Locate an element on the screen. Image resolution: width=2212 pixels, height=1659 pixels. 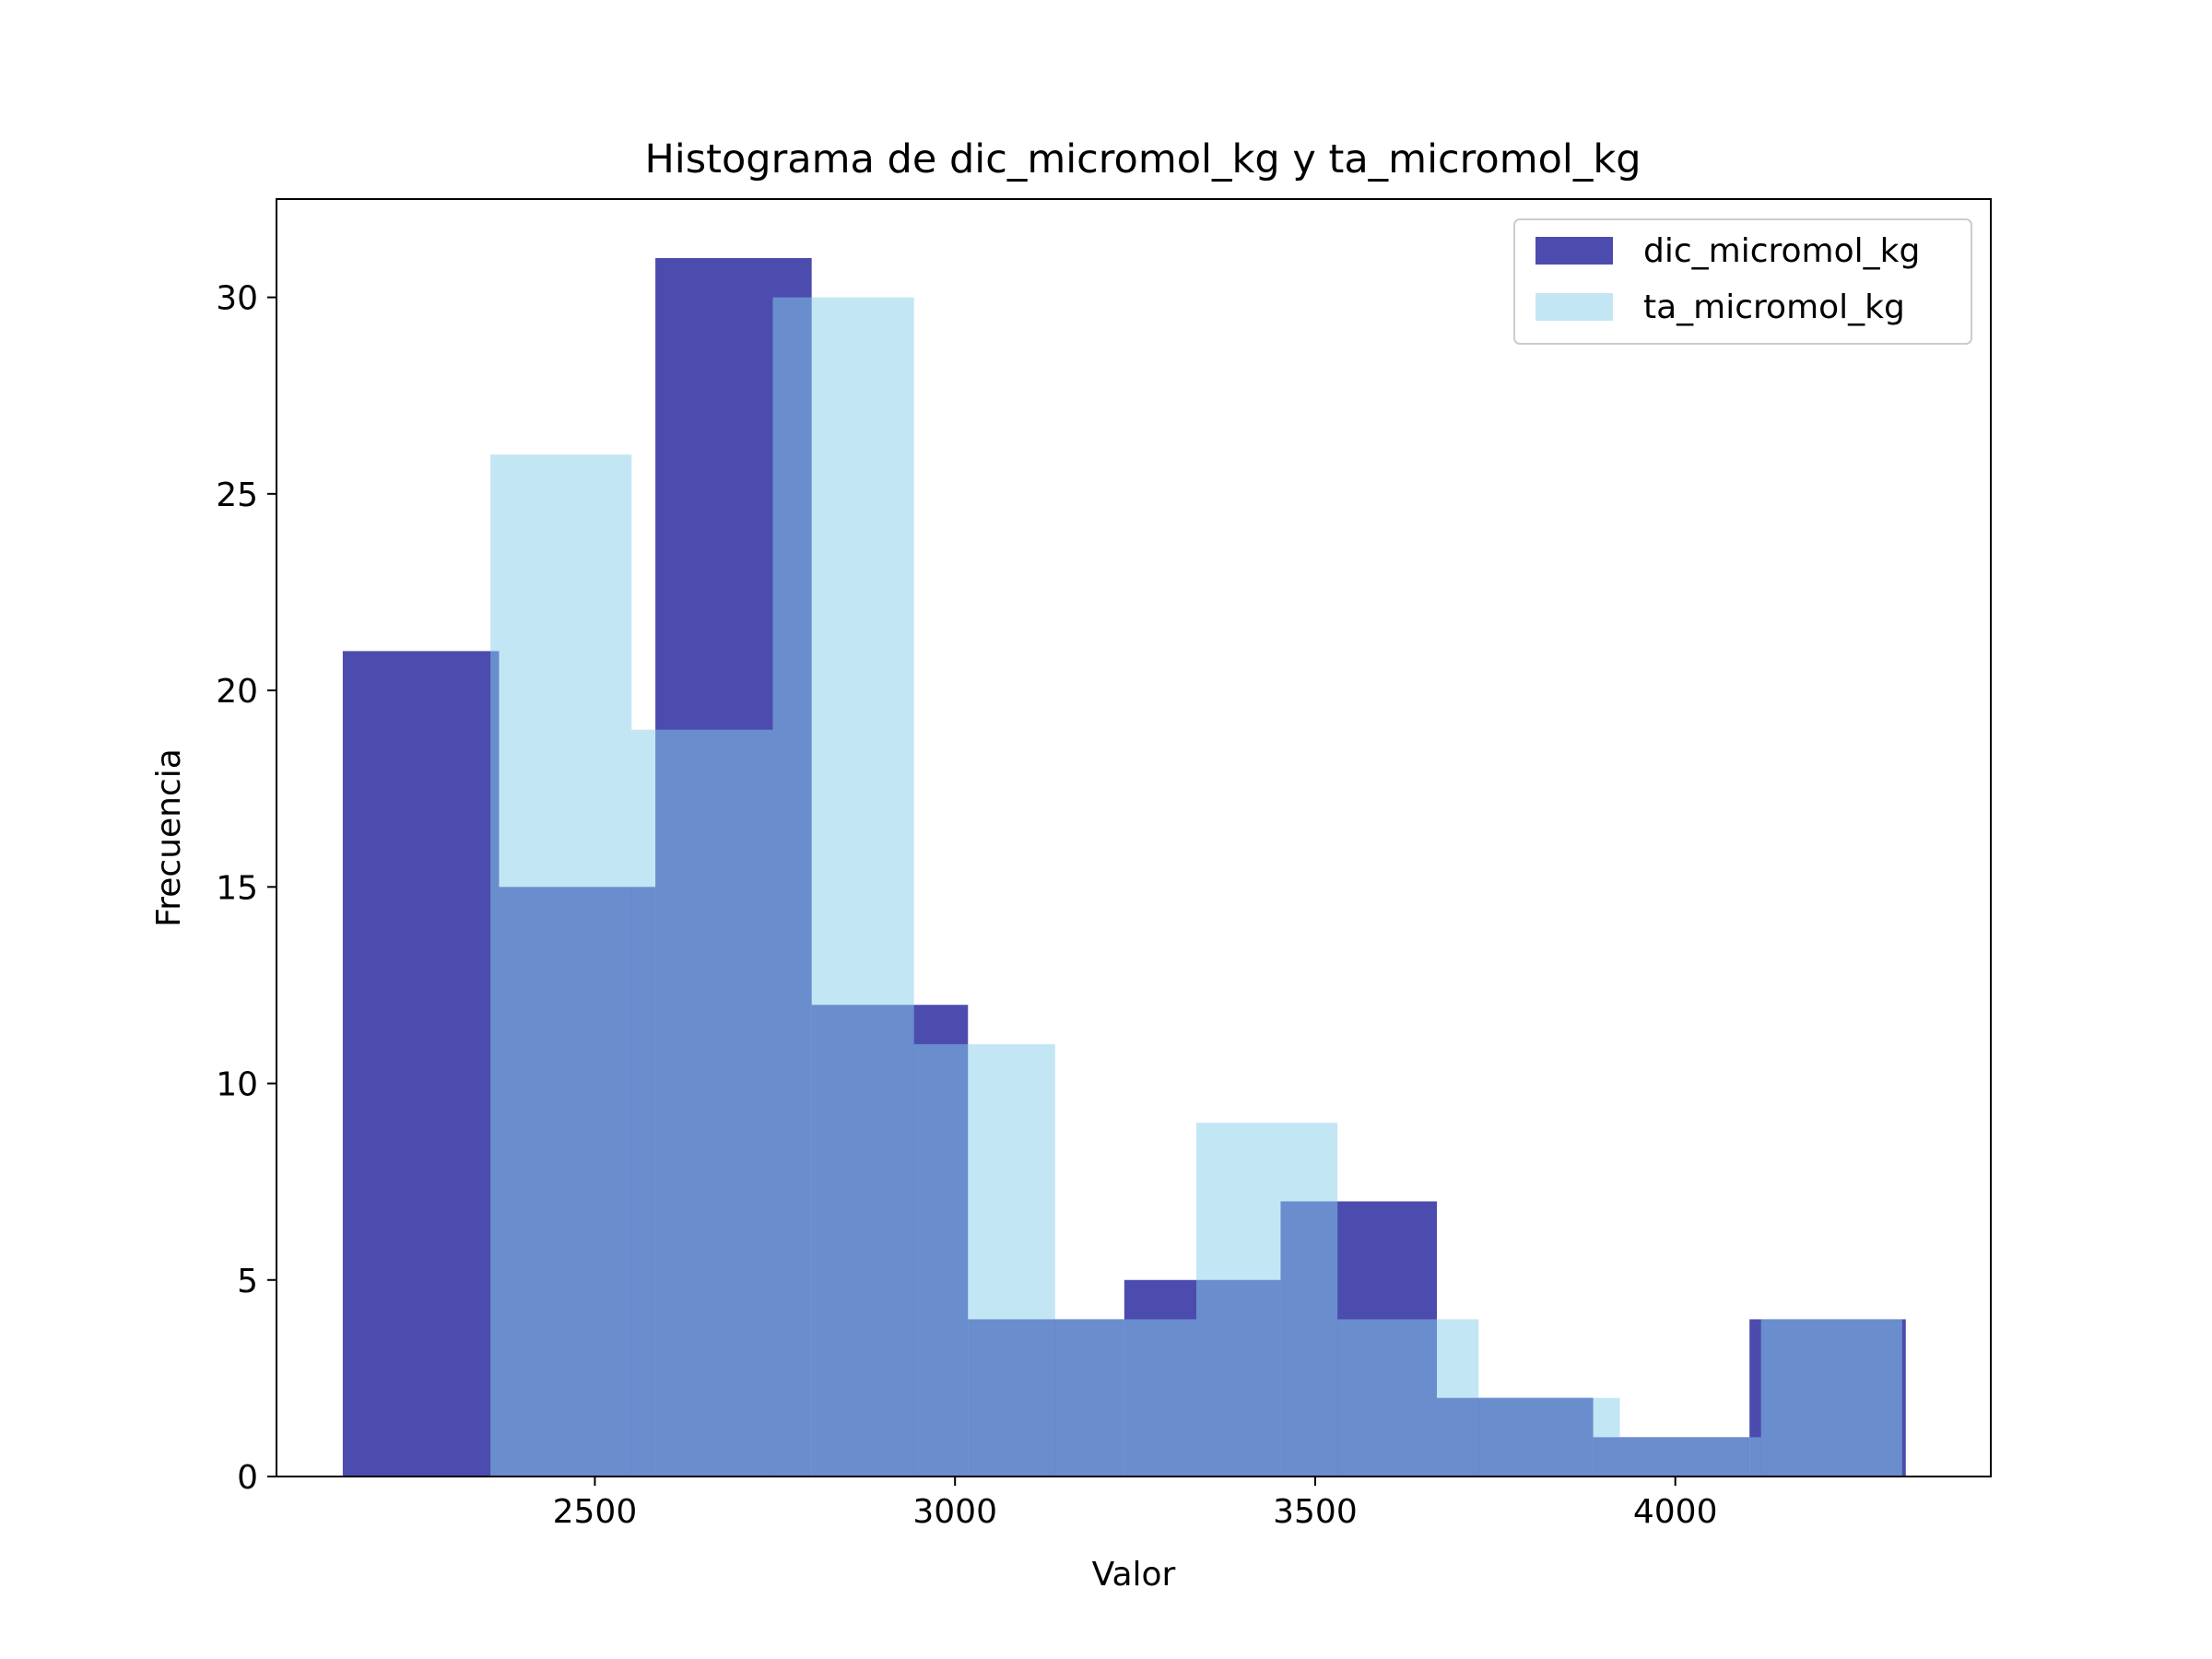
y-tick-label-10: 10 is located at coordinates (237, 1085).